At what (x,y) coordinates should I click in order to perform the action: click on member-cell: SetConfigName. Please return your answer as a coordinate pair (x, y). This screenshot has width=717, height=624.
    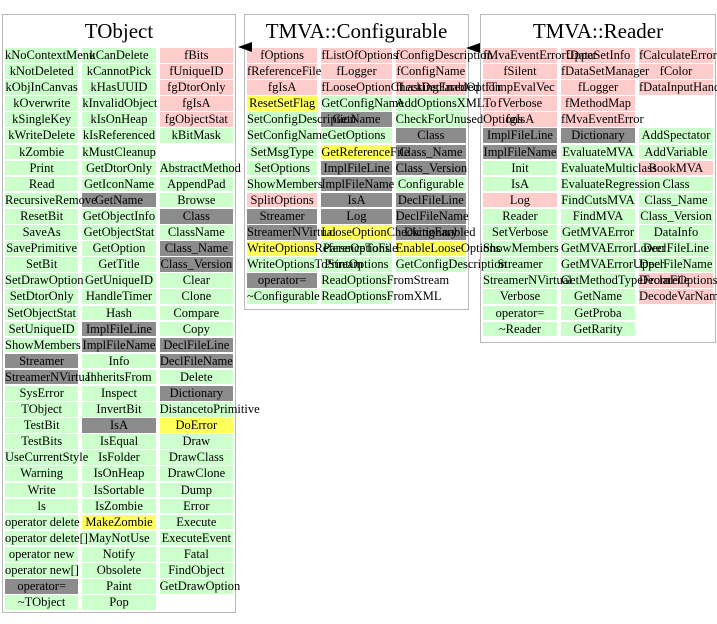
    Looking at the image, I should click on (287, 136).